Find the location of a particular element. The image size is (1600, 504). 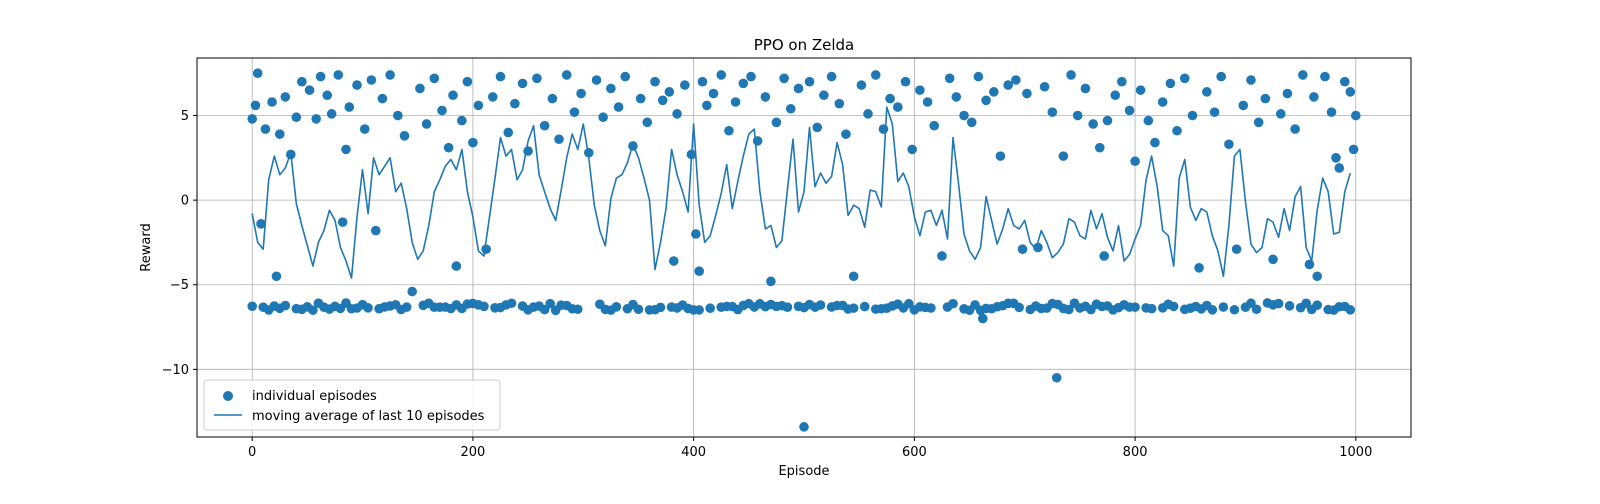

y-tick-label: −10 is located at coordinates (175, 370).